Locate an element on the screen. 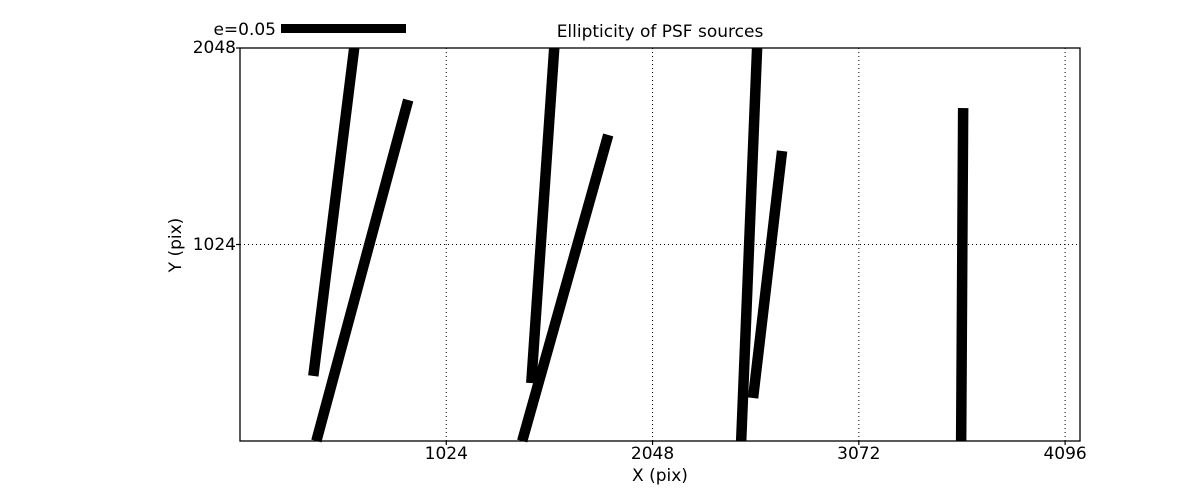 The height and width of the screenshot is (490, 1200). x-axis-label: X (pix) is located at coordinates (660, 476).